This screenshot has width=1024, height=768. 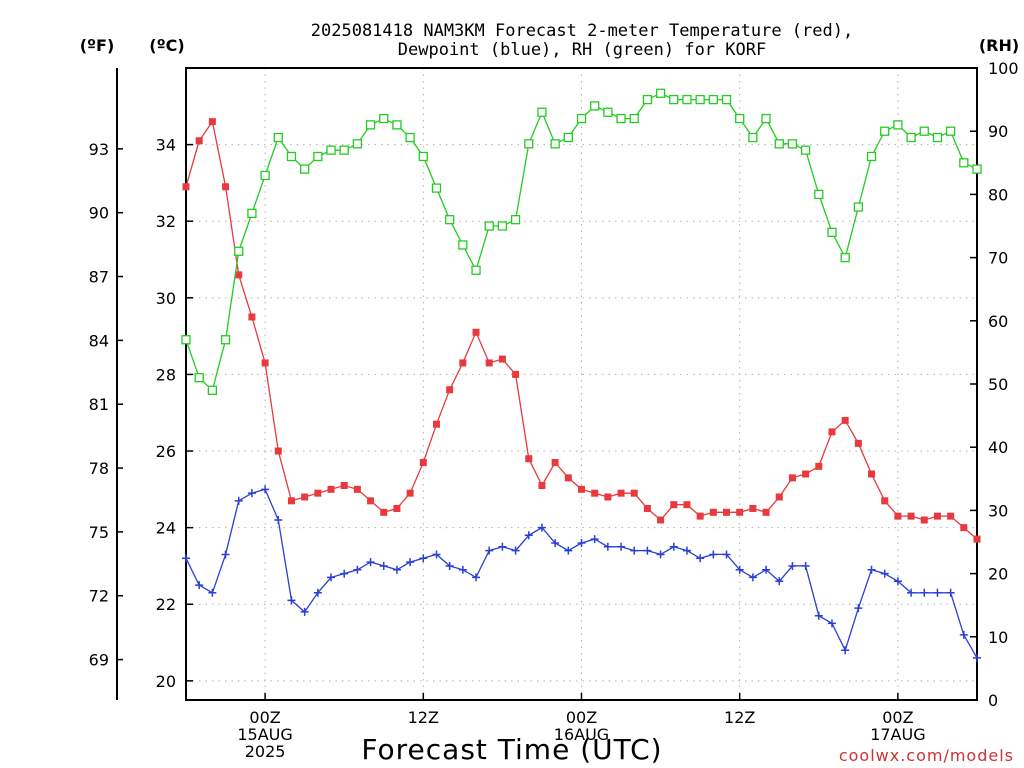 What do you see at coordinates (1003, 68) in the screenshot?
I see `rh-tick-label-10: 100` at bounding box center [1003, 68].